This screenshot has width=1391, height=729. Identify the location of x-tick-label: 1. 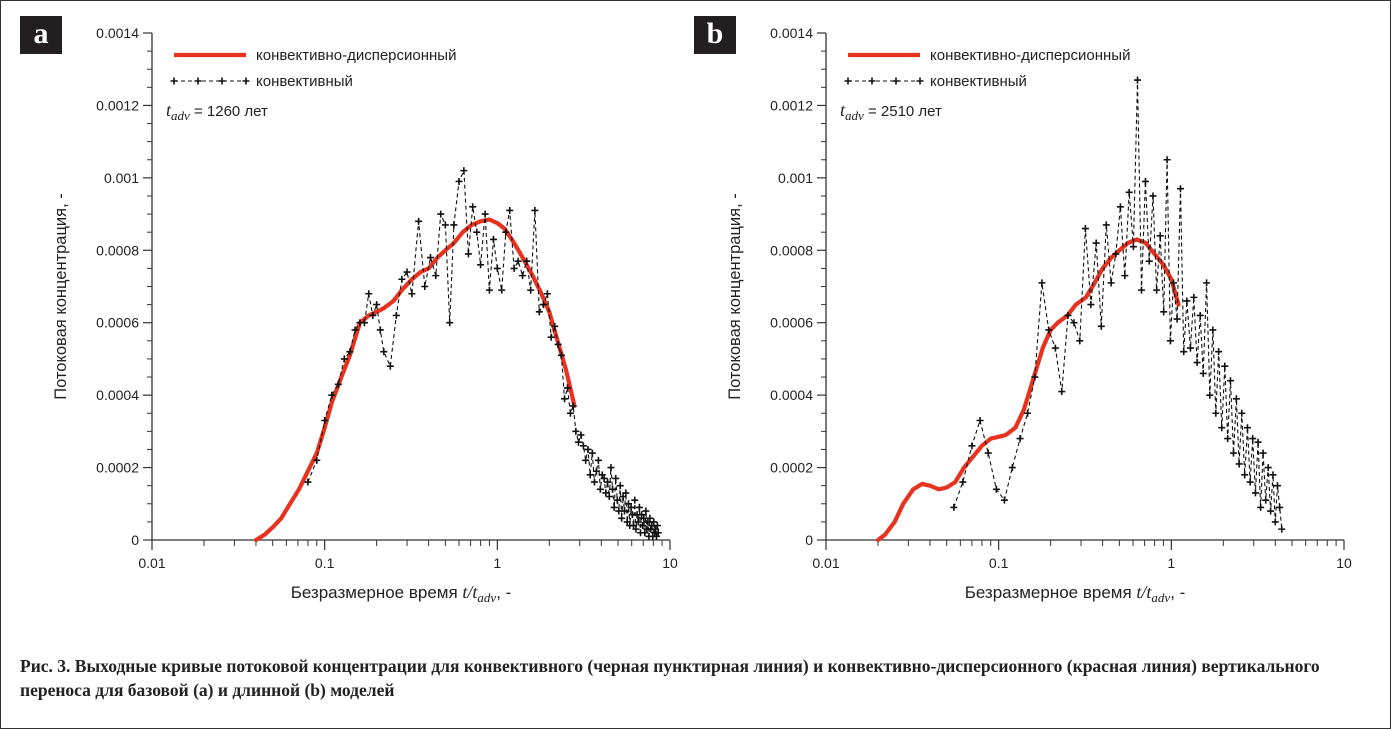
(1171, 563).